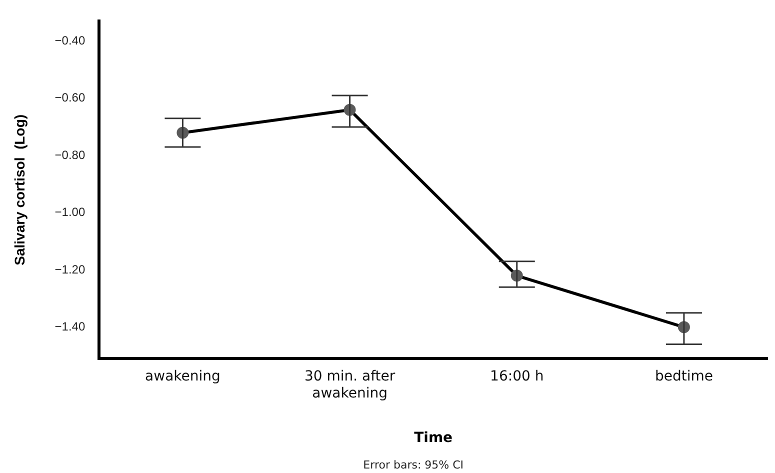  What do you see at coordinates (19, 190) in the screenshot?
I see `y-axis-title: Salivary cortisol (Log)` at bounding box center [19, 190].